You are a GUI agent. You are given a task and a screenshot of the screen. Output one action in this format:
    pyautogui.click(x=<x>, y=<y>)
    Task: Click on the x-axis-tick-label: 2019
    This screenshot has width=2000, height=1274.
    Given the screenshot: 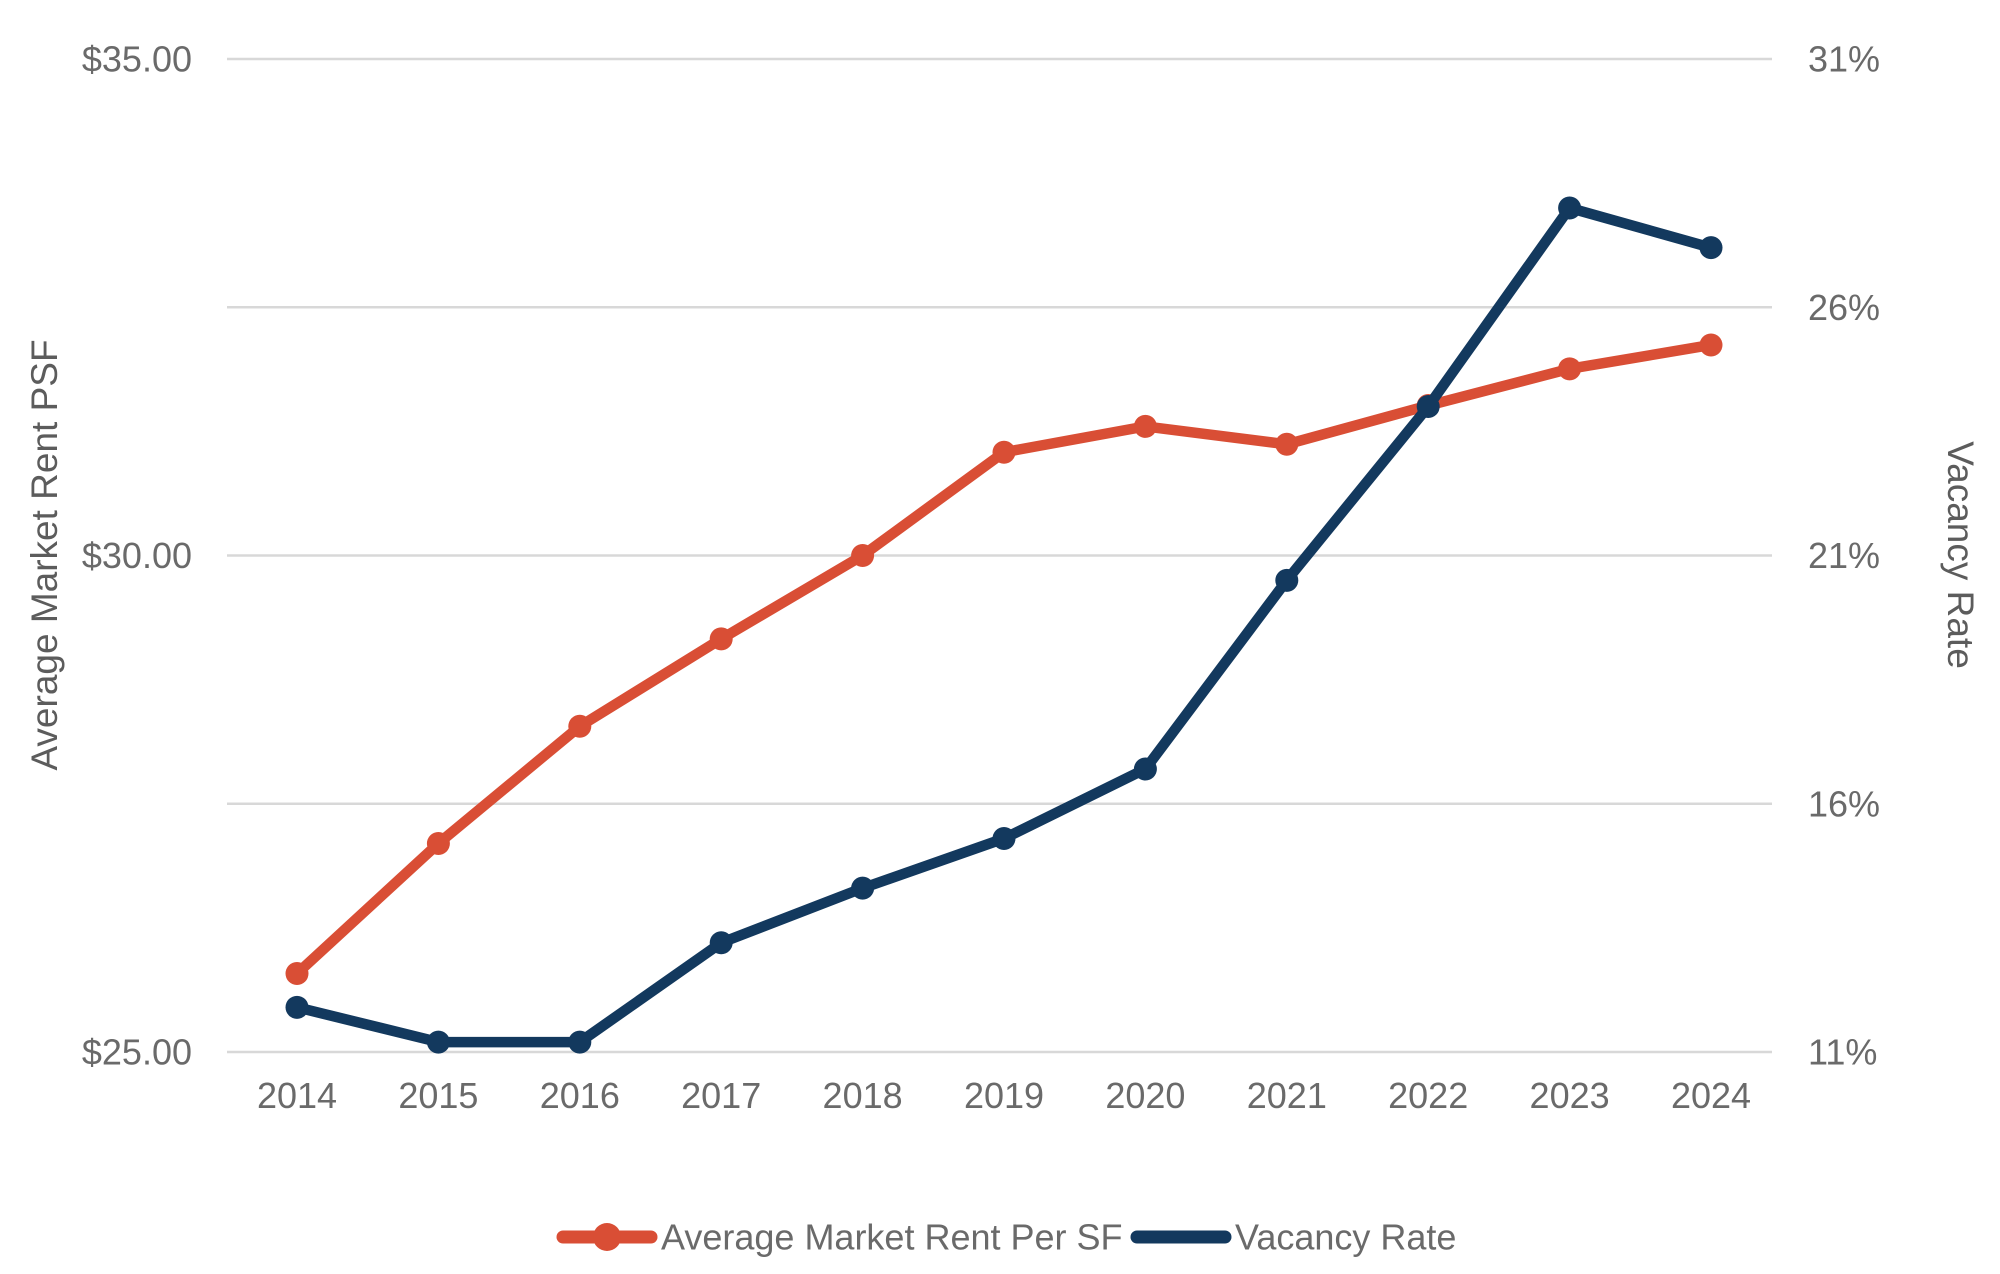 What is the action you would take?
    pyautogui.click(x=1004, y=1095)
    